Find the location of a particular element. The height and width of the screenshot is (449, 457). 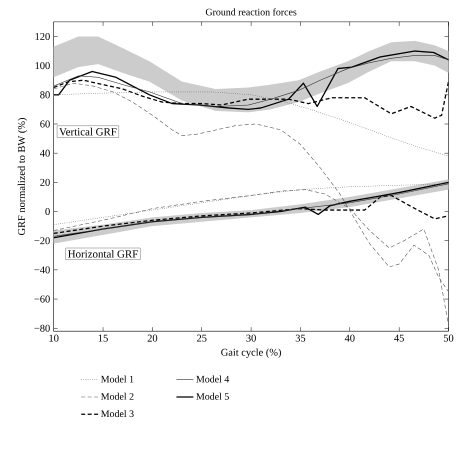

y-tick-label: 40 is located at coordinates (45, 152).